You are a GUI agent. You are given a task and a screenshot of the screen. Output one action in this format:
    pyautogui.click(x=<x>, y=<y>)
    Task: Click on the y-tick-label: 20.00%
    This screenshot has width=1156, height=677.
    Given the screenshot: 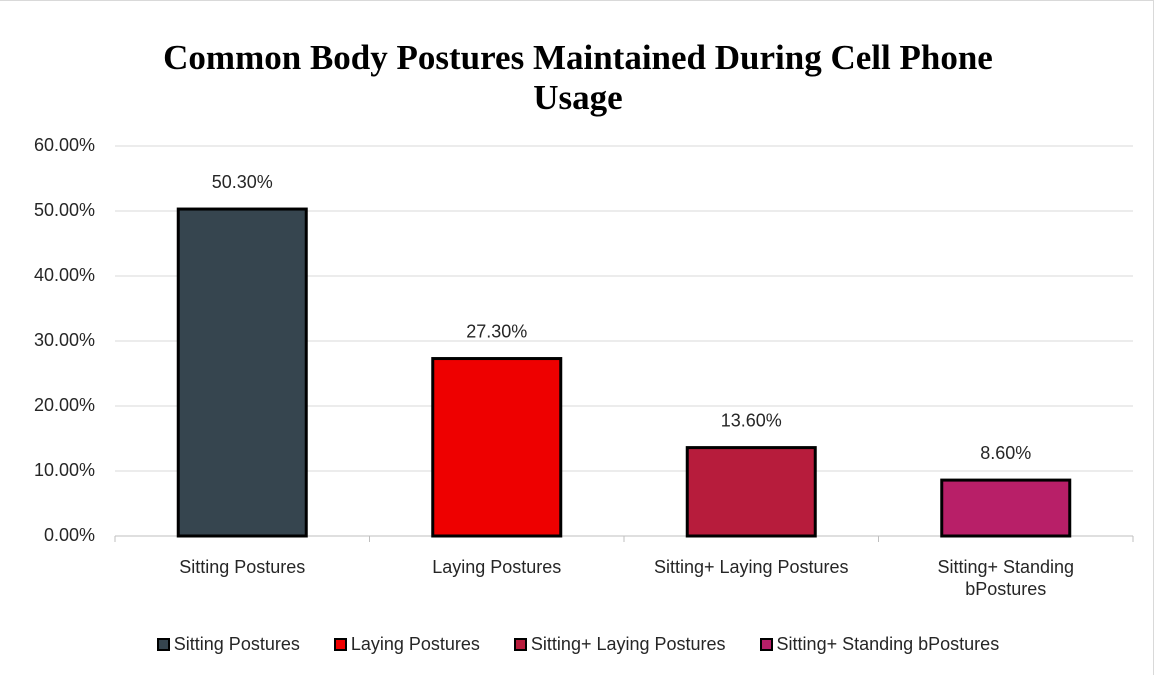 What is the action you would take?
    pyautogui.click(x=64, y=405)
    